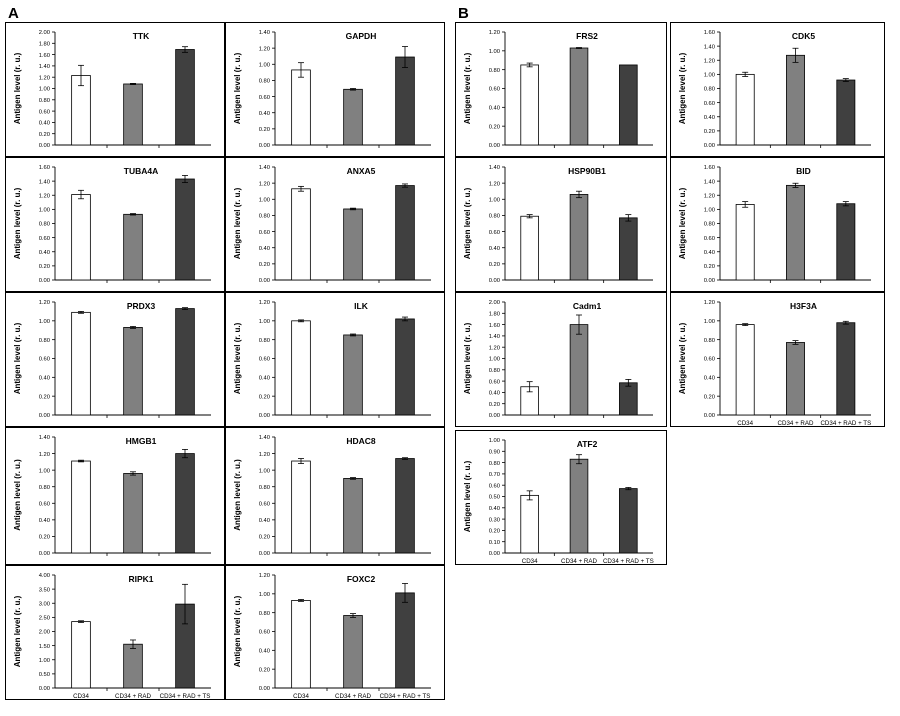 This screenshot has width=900, height=716. What do you see at coordinates (361, 306) in the screenshot?
I see `chart-title: ILK` at bounding box center [361, 306].